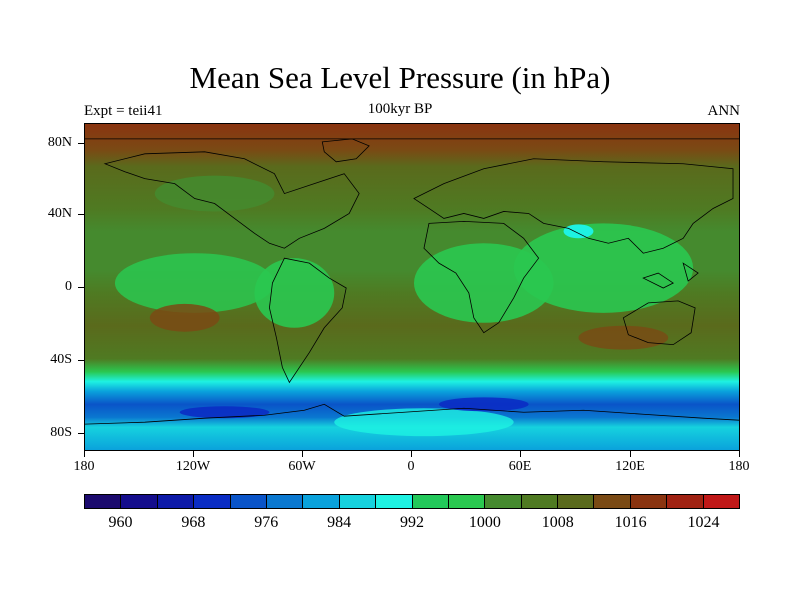 The image size is (800, 600). Describe the element at coordinates (630, 522) in the screenshot. I see `colorbar-label-1016: 1016` at that location.